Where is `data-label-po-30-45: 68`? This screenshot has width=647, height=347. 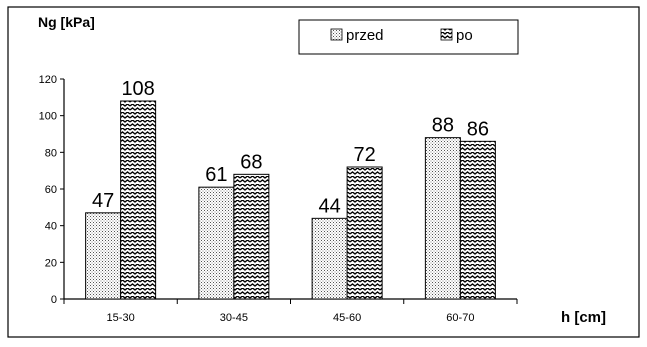 data-label-po-30-45: 68 is located at coordinates (251, 162).